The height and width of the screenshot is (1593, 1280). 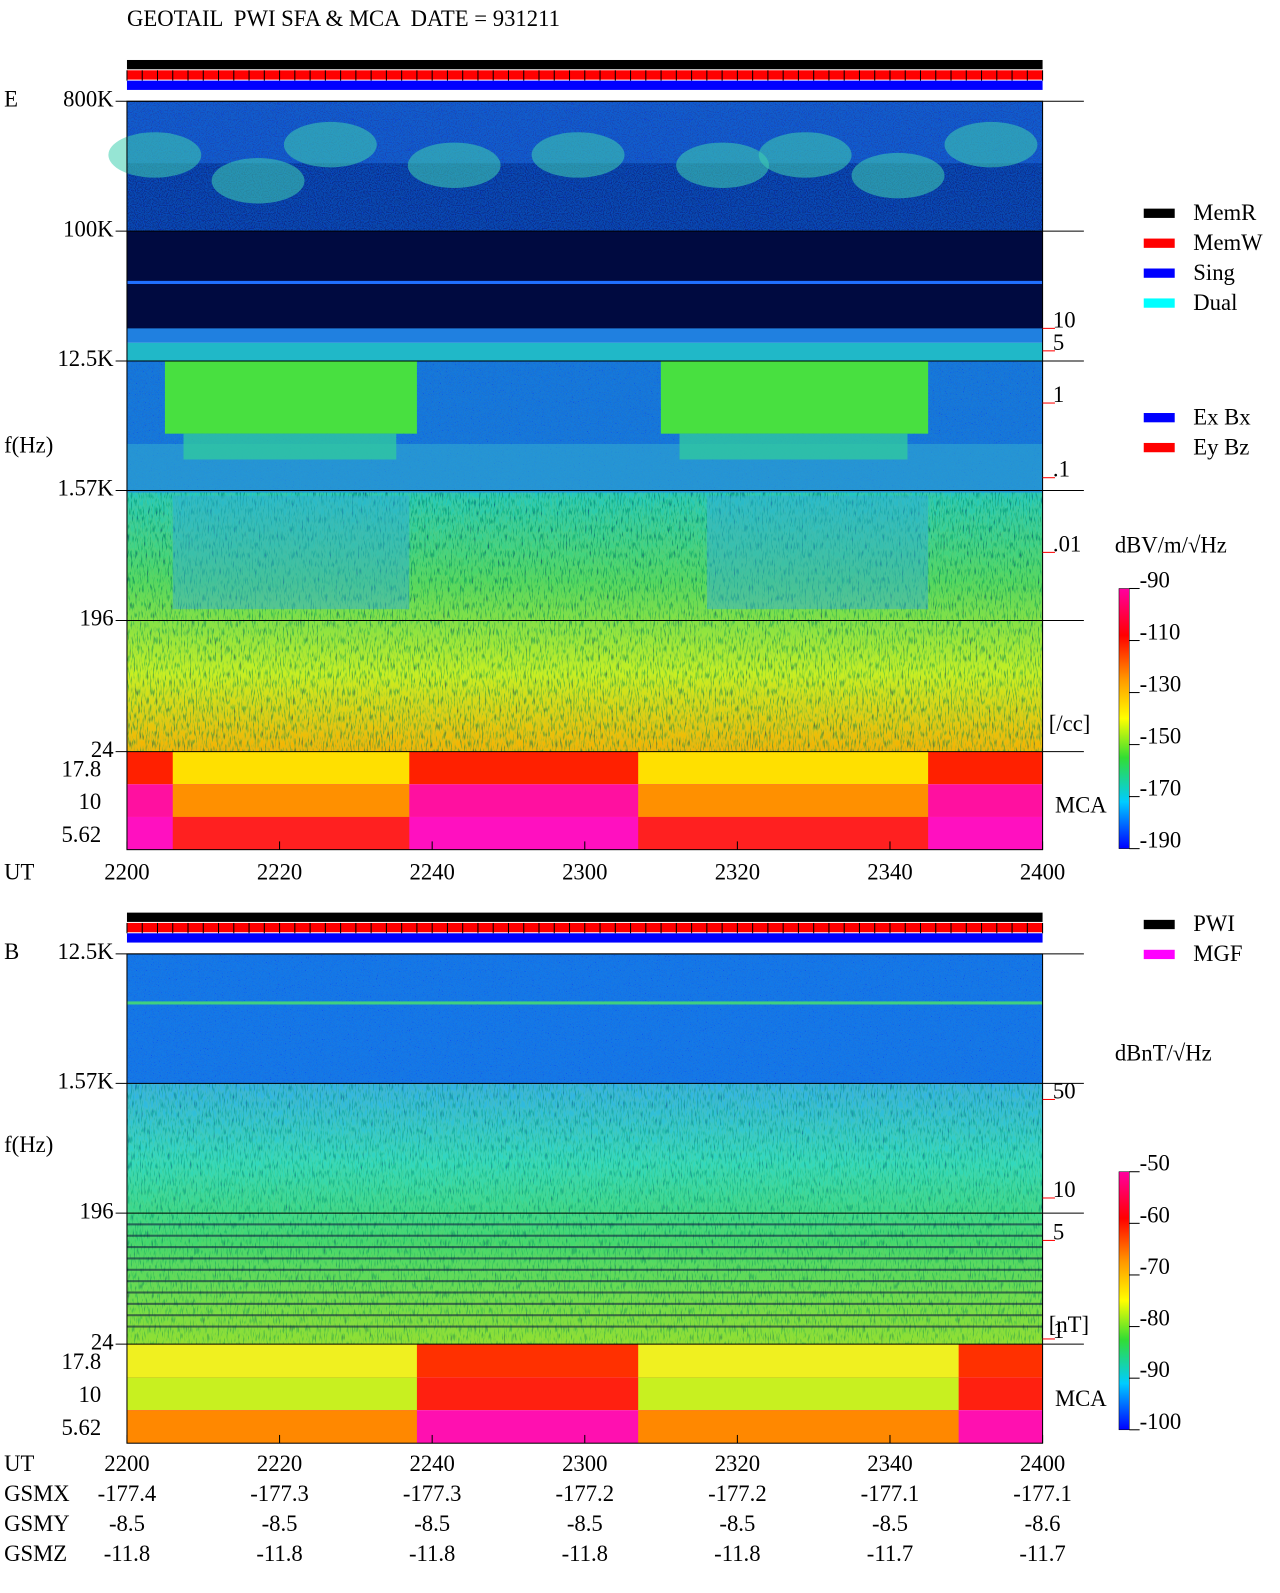 What do you see at coordinates (1215, 302) in the screenshot?
I see `legend-label: Dual` at bounding box center [1215, 302].